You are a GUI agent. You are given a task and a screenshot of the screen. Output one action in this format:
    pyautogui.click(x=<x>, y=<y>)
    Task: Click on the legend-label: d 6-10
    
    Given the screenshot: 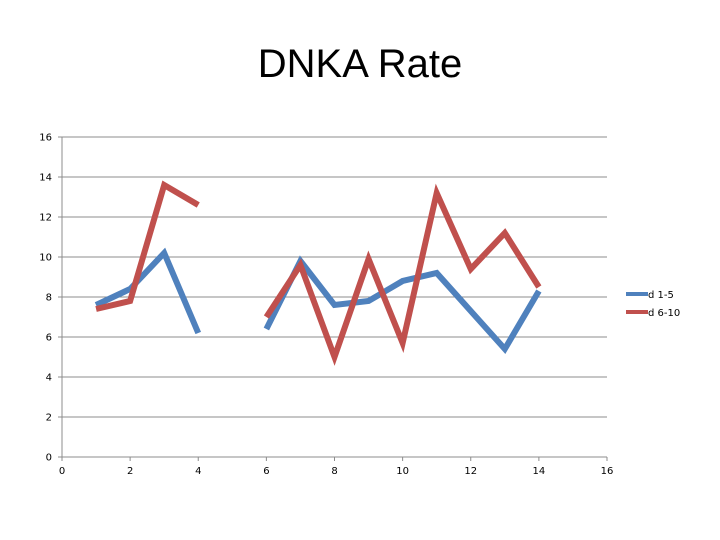 What is the action you would take?
    pyautogui.click(x=664, y=313)
    